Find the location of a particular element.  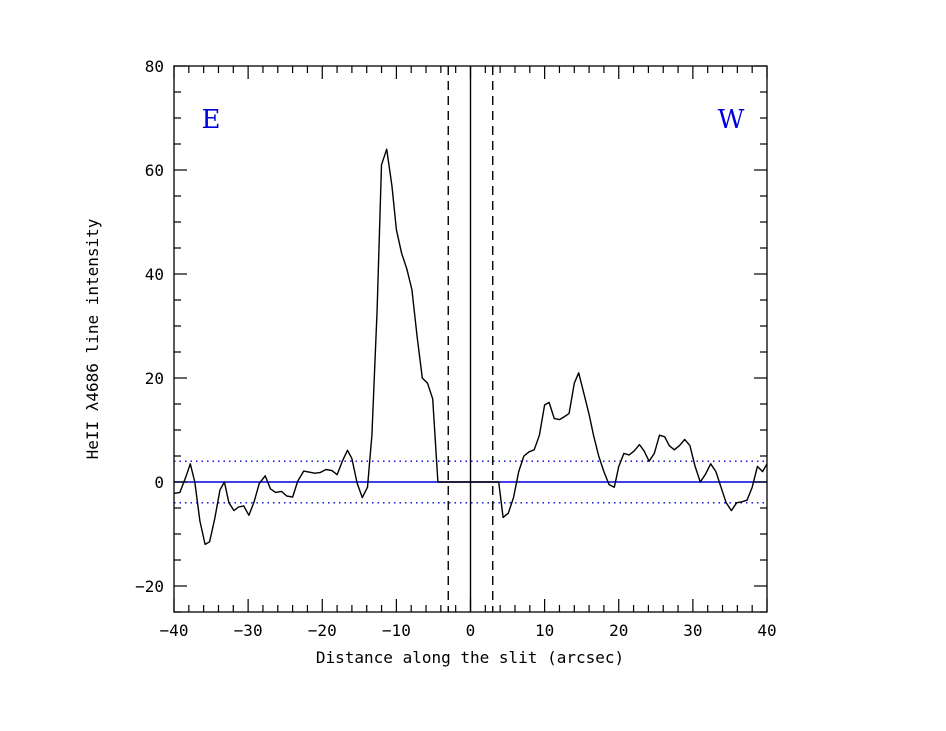

y-tick-label: 0 is located at coordinates (159, 482).